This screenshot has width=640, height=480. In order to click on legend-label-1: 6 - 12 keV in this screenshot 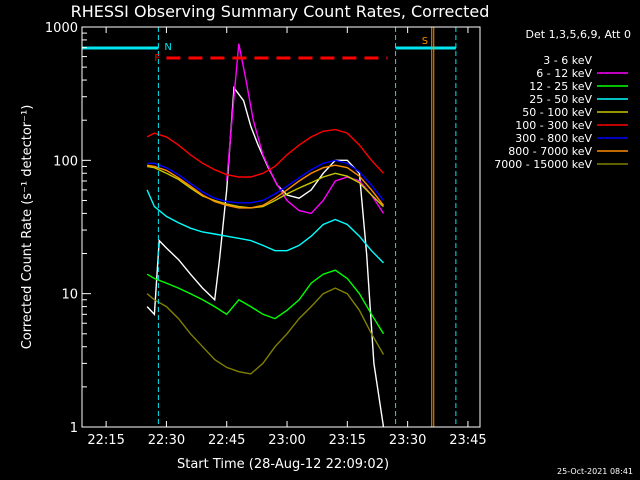, I will do `click(564, 73)`.